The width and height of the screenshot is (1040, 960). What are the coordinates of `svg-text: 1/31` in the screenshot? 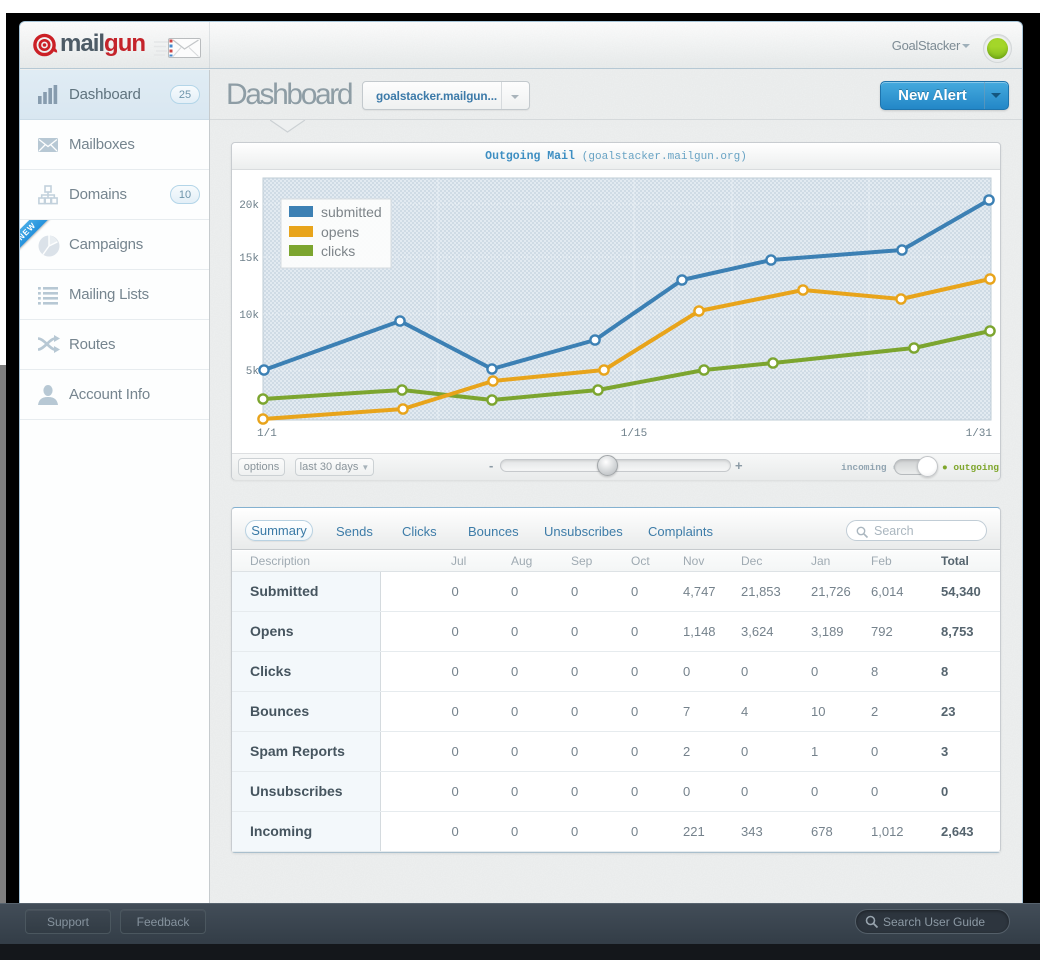 It's located at (979, 434).